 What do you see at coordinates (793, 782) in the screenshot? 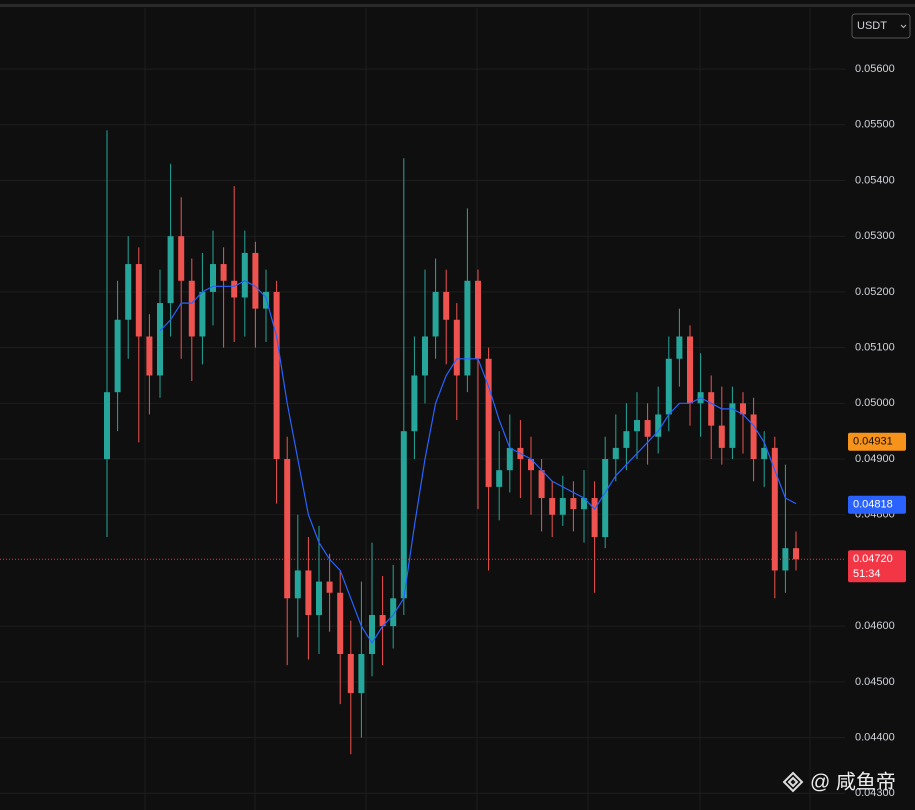
I see `logo` at bounding box center [793, 782].